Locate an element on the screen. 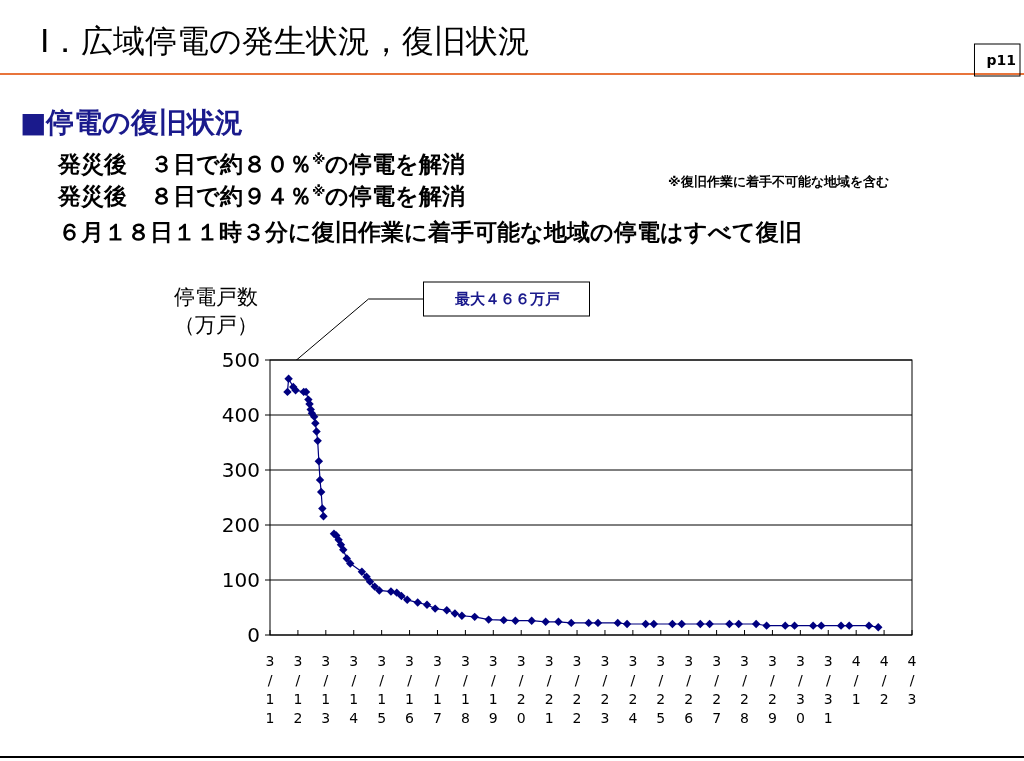  x-tick-label: 3/23 is located at coordinates (605, 689).